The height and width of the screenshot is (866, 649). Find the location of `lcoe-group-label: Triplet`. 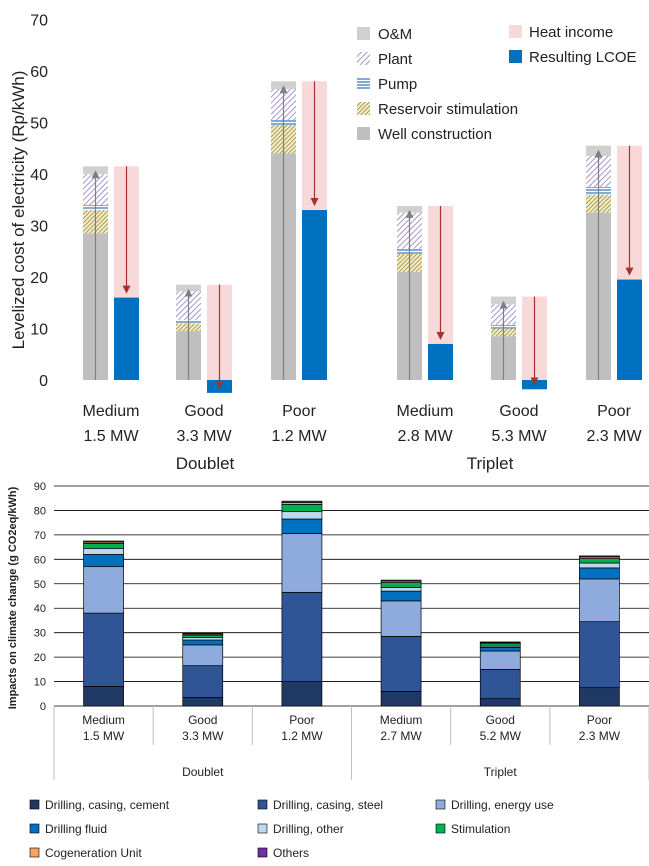

lcoe-group-label: Triplet is located at coordinates (490, 463).